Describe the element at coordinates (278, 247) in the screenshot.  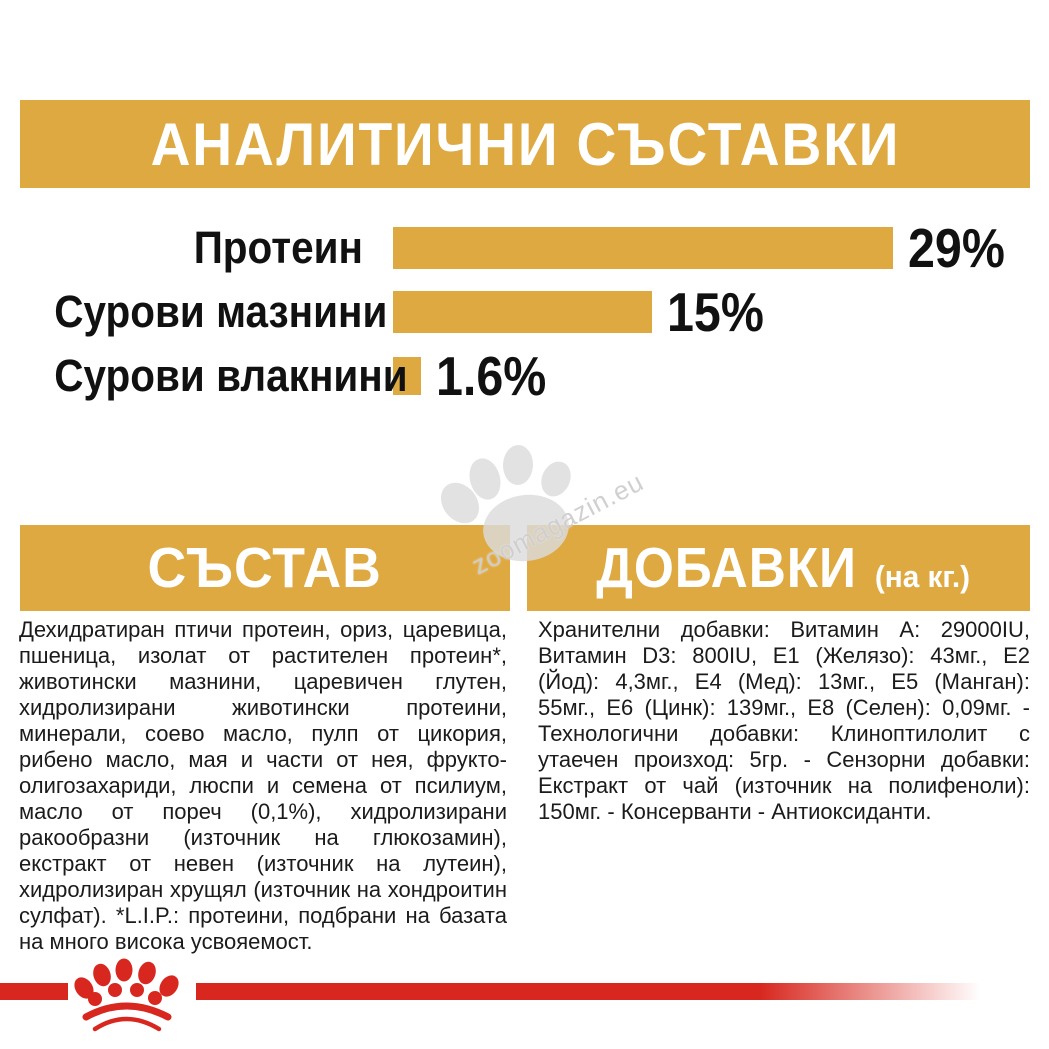
I see `chart-category-label: Протеин` at that location.